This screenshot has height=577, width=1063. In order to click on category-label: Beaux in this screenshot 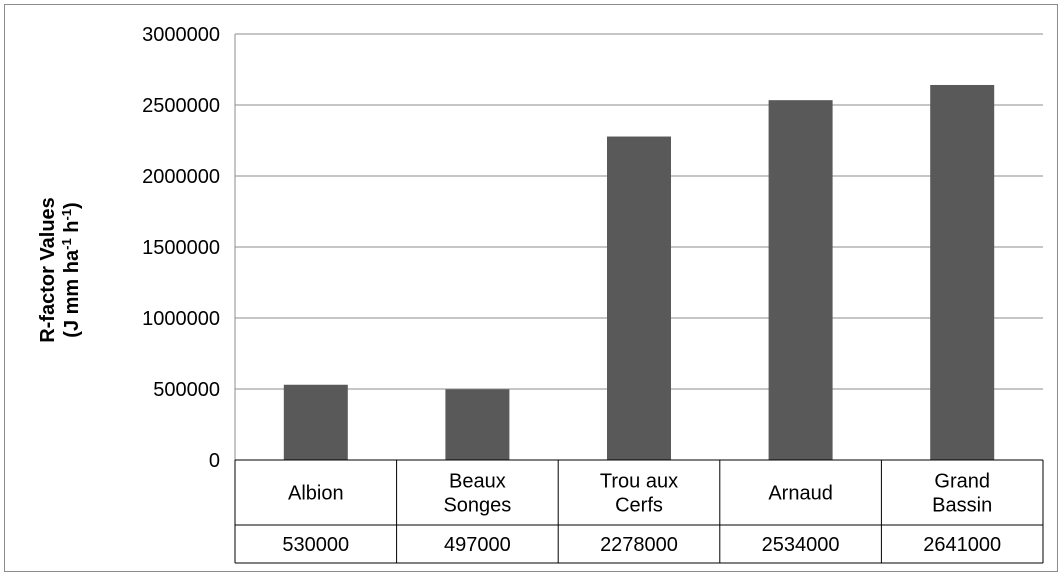, I will do `click(477, 482)`.